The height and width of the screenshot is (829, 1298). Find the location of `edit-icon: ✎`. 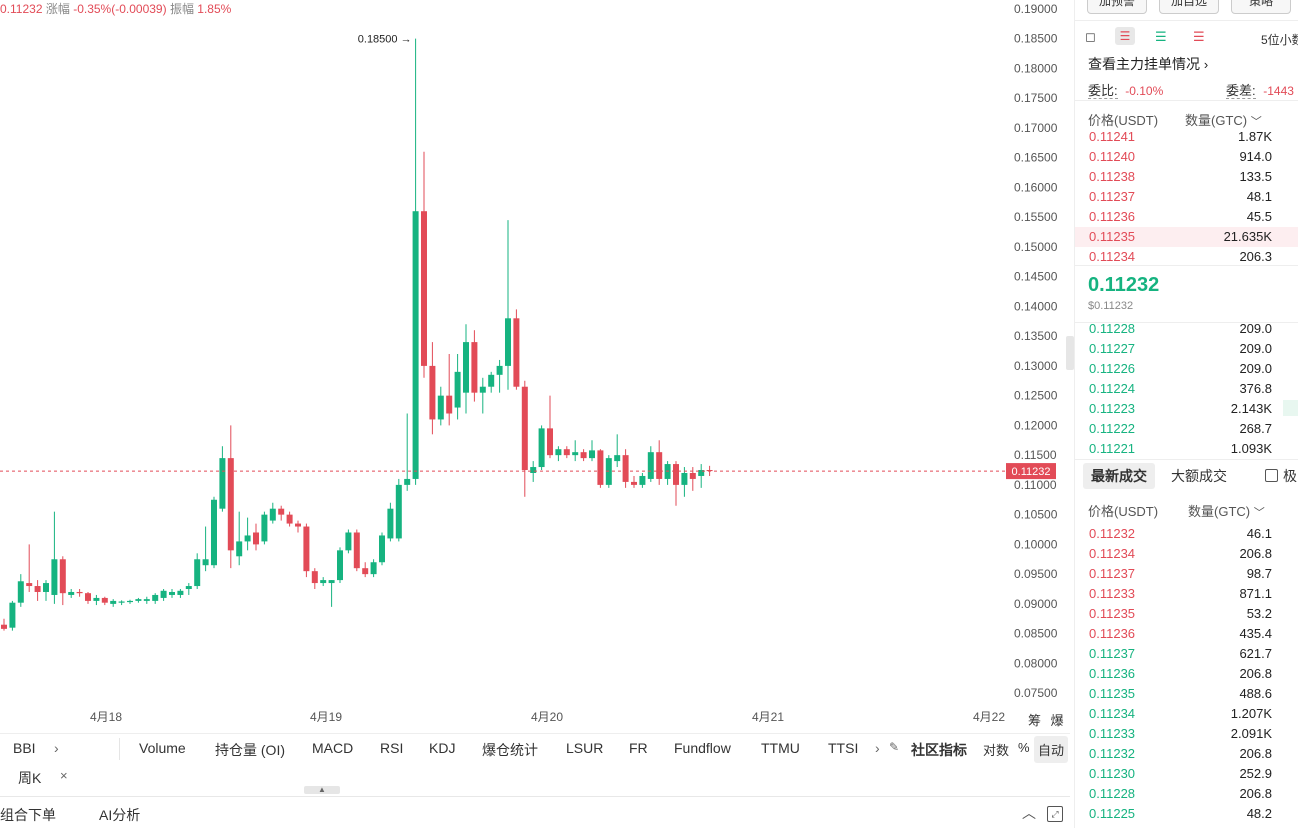

edit-icon: ✎ is located at coordinates (894, 747).